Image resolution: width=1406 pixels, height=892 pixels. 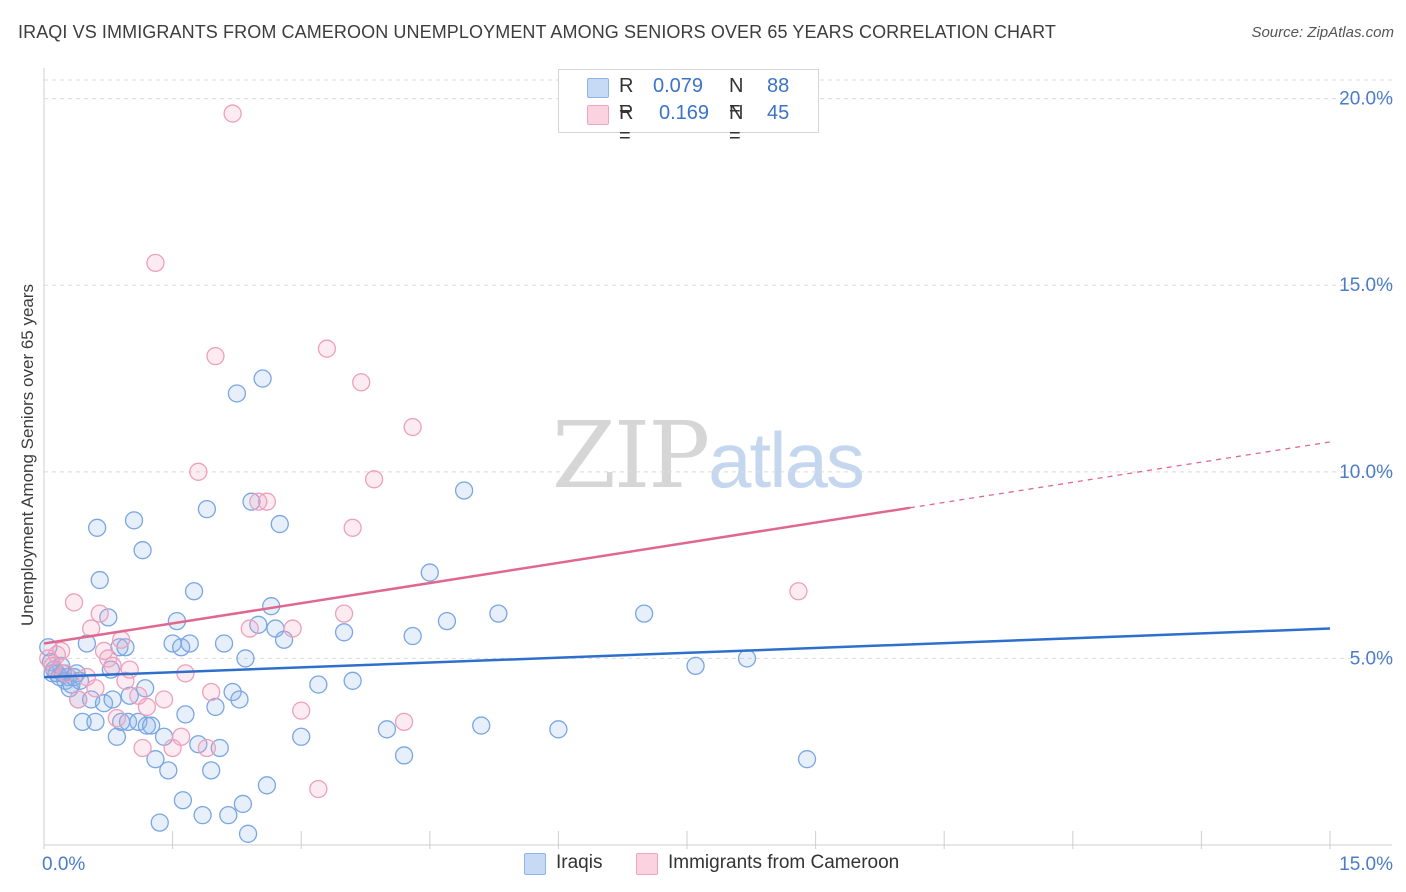 I want to click on watermark: ZIPatlas, so click(x=708, y=455).